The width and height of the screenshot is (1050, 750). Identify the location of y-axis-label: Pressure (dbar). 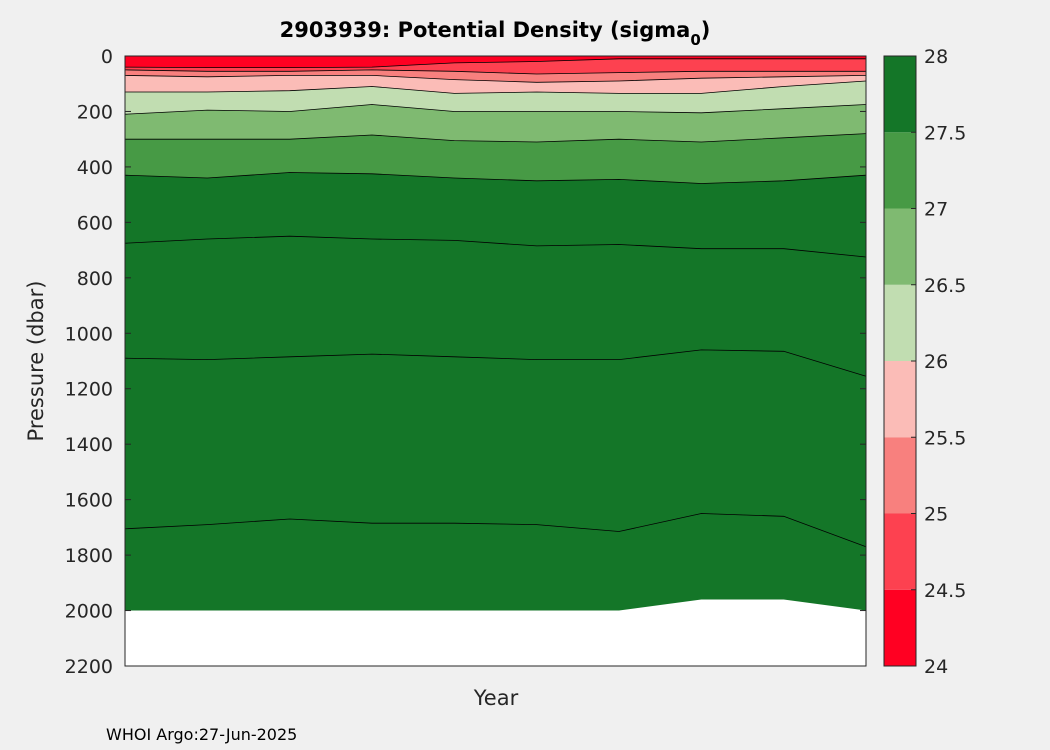
(36, 361).